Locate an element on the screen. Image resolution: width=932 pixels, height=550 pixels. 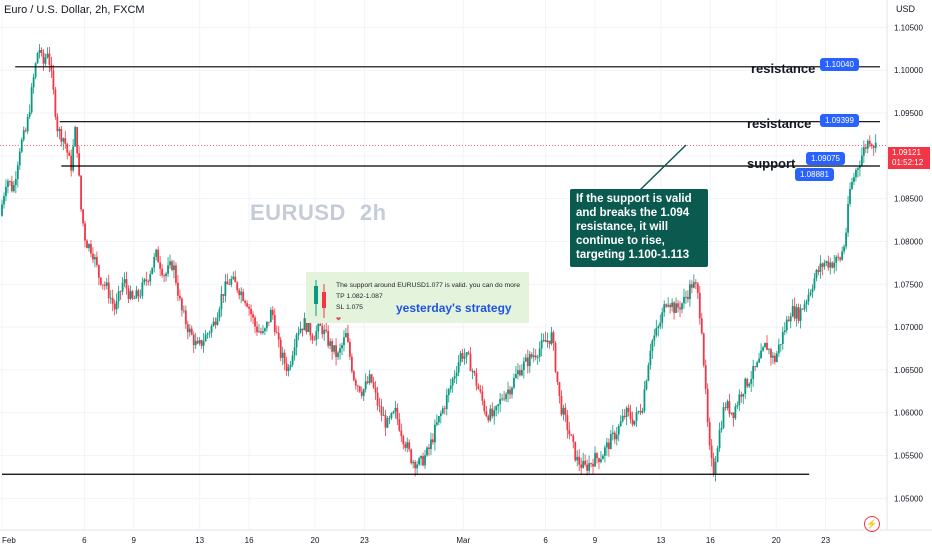
time-tick-label: 6 is located at coordinates (84, 540).